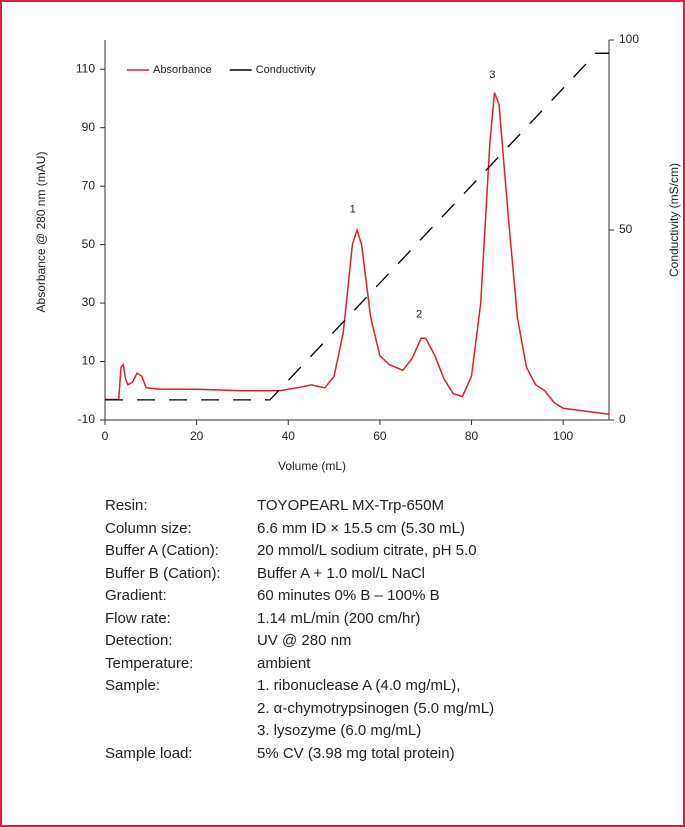  I want to click on condition-row: Temperature: ambient, so click(299, 664).